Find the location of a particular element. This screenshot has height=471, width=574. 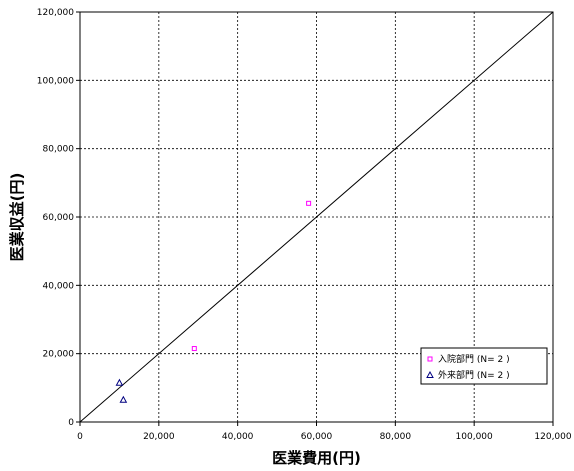

legend-square-icon is located at coordinates (430, 359).